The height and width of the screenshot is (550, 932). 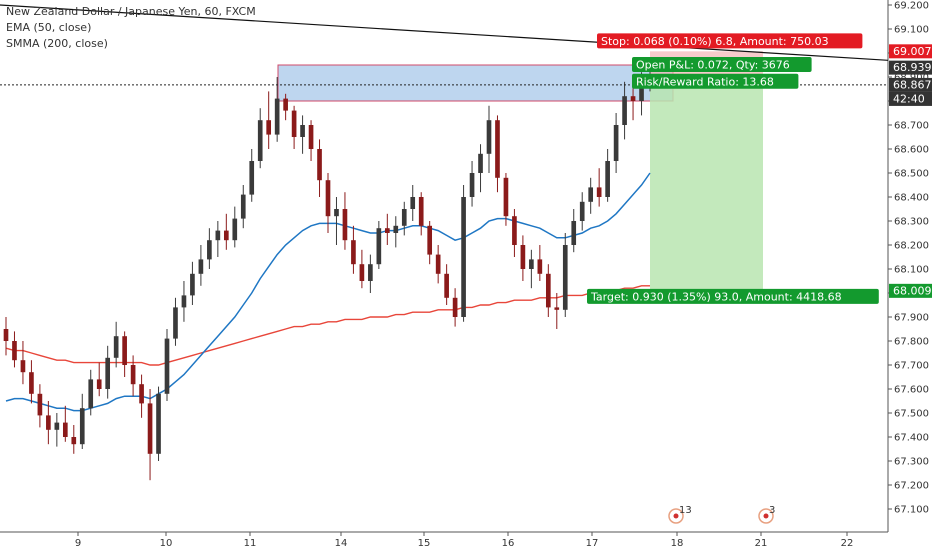 What do you see at coordinates (508, 543) in the screenshot?
I see `x-tick-label: 16` at bounding box center [508, 543].